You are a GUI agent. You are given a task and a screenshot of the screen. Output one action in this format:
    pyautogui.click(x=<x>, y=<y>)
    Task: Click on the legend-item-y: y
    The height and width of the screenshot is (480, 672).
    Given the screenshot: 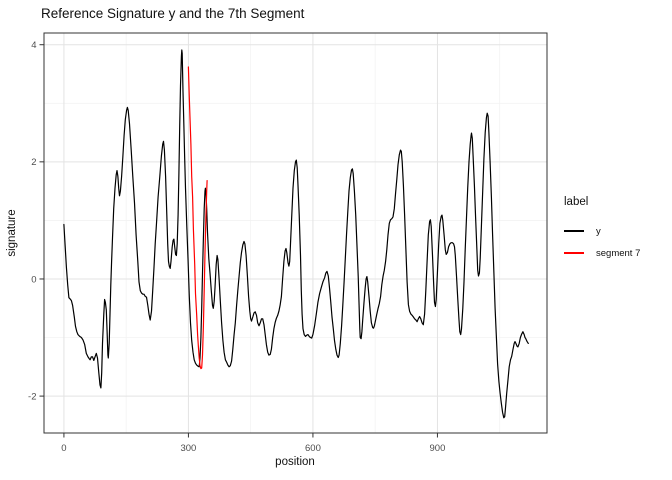 What is the action you would take?
    pyautogui.click(x=602, y=231)
    